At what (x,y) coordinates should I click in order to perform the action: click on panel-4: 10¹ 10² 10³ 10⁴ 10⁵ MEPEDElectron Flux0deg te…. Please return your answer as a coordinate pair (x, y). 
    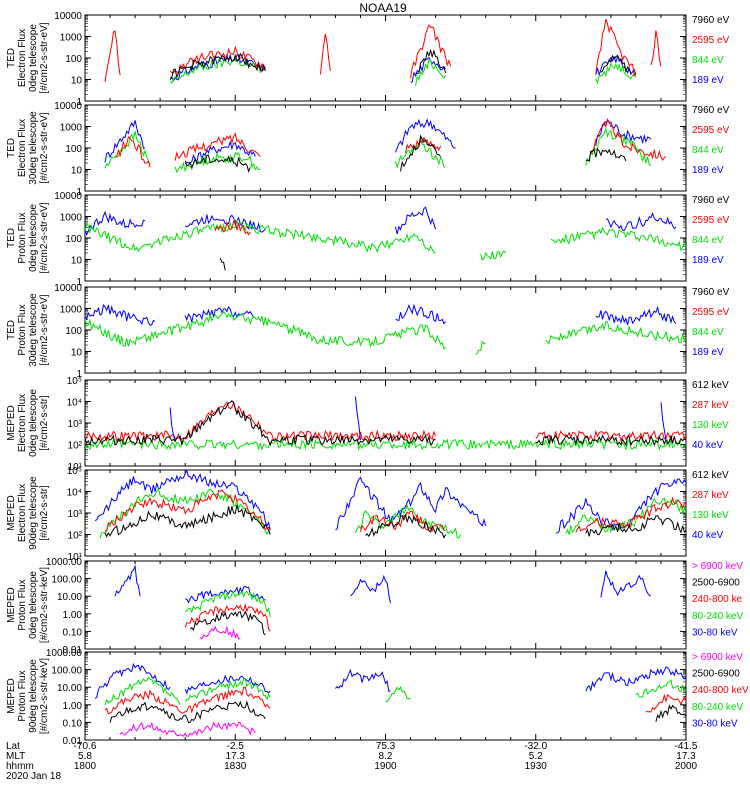
    Looking at the image, I should click on (367, 424).